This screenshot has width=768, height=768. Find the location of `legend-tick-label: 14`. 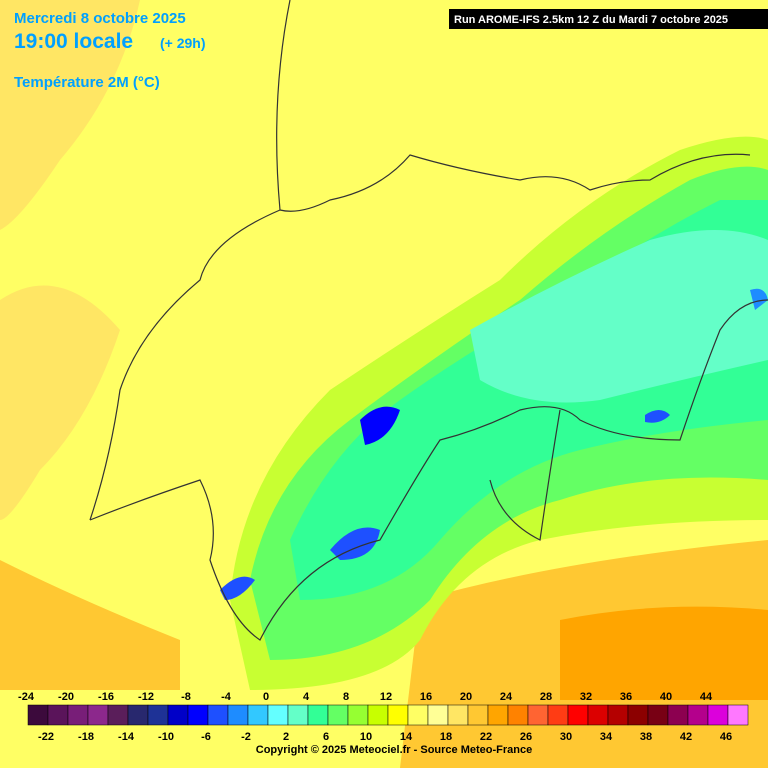

legend-tick-label: 14 is located at coordinates (406, 737).